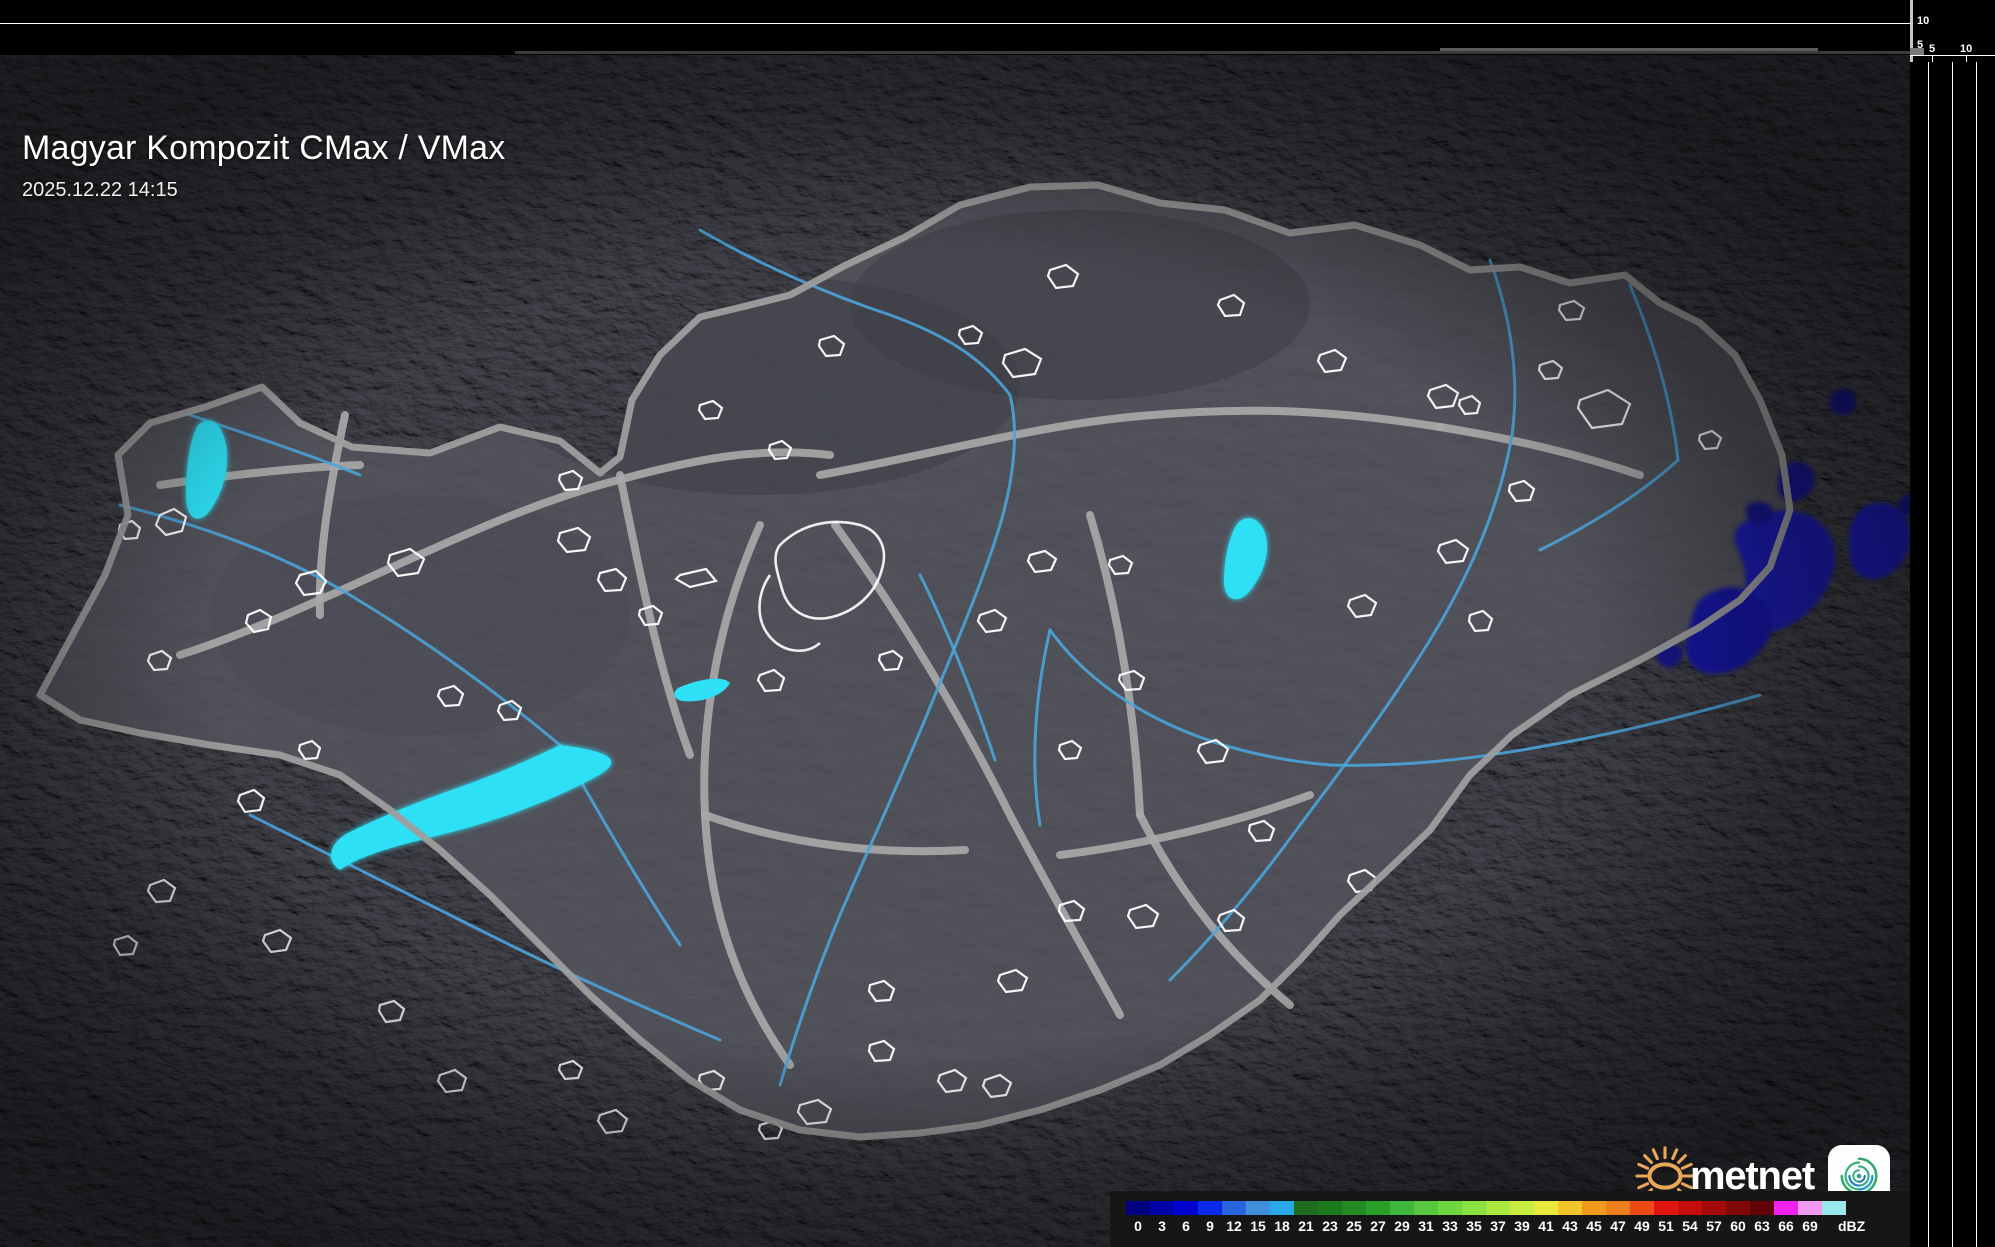 Image resolution: width=1995 pixels, height=1247 pixels. I want to click on dbz-tick-label: 60, so click(1738, 1226).